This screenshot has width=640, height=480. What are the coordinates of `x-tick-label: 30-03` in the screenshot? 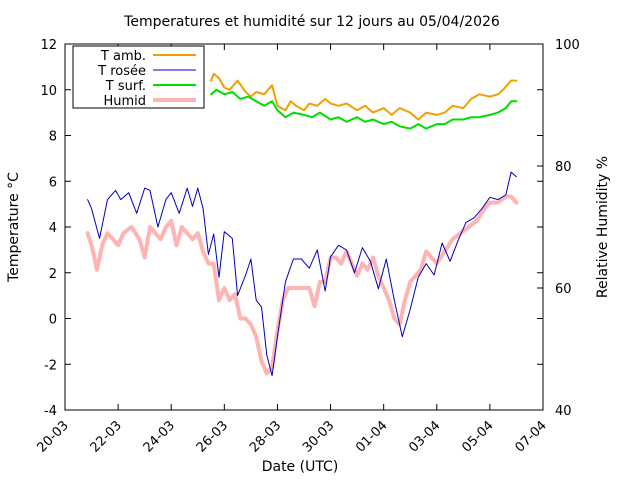 It's located at (318, 436).